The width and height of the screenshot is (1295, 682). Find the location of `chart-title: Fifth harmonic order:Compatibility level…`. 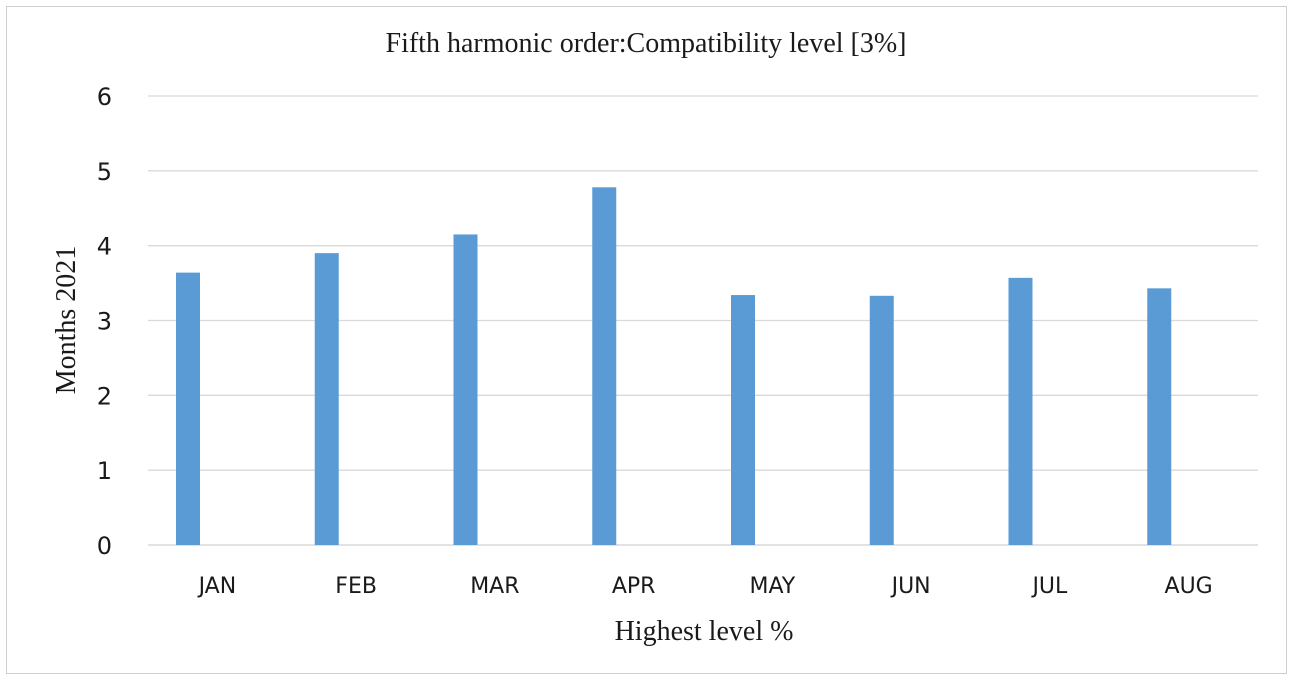

chart-title: Fifth harmonic order:Compatibility level… is located at coordinates (646, 43).